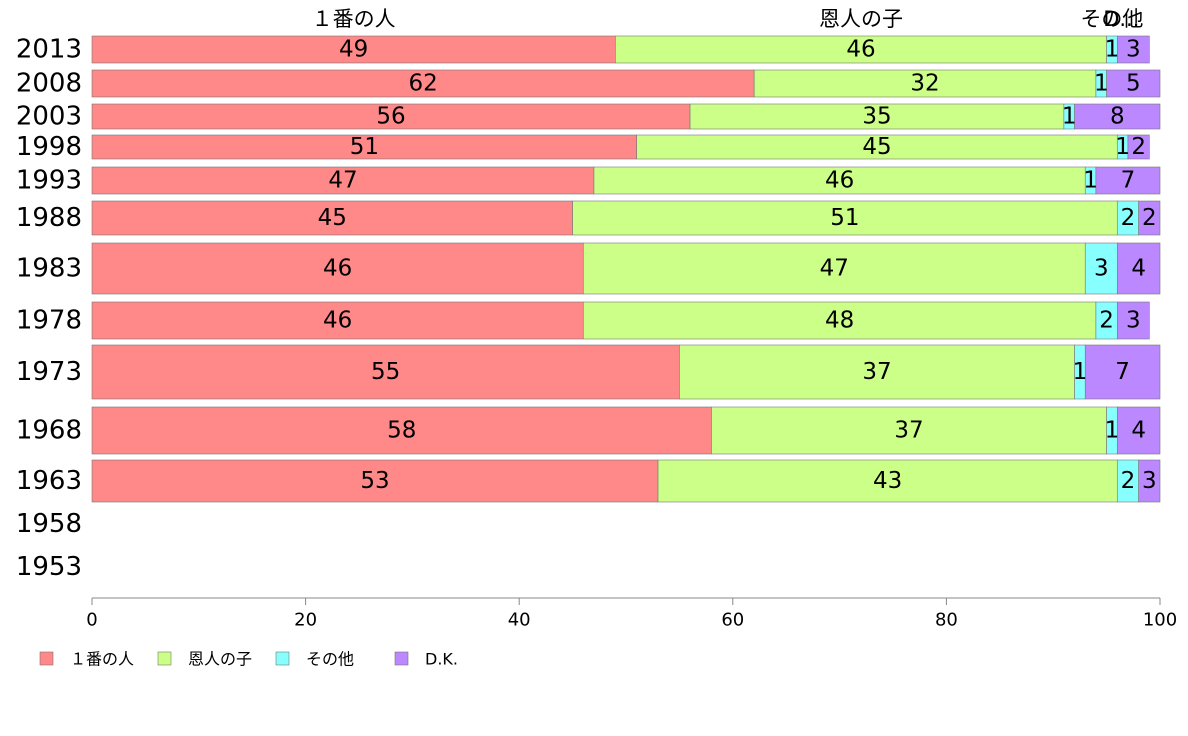 This screenshot has width=1188, height=736. I want to click on bar-segment-1998-s1, so click(877, 147).